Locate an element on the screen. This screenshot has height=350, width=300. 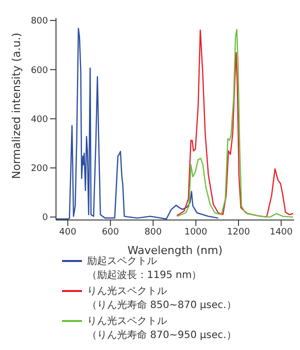
legend-label: 励起スペクトル（励起波長：1195 nm） is located at coordinates (144, 269).